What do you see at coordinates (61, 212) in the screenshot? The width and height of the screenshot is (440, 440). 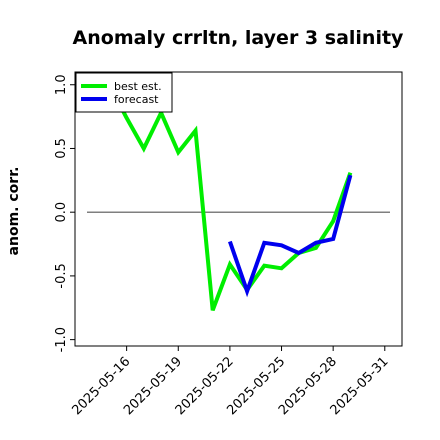 I see `y-tick-label: 0.0` at bounding box center [61, 212].